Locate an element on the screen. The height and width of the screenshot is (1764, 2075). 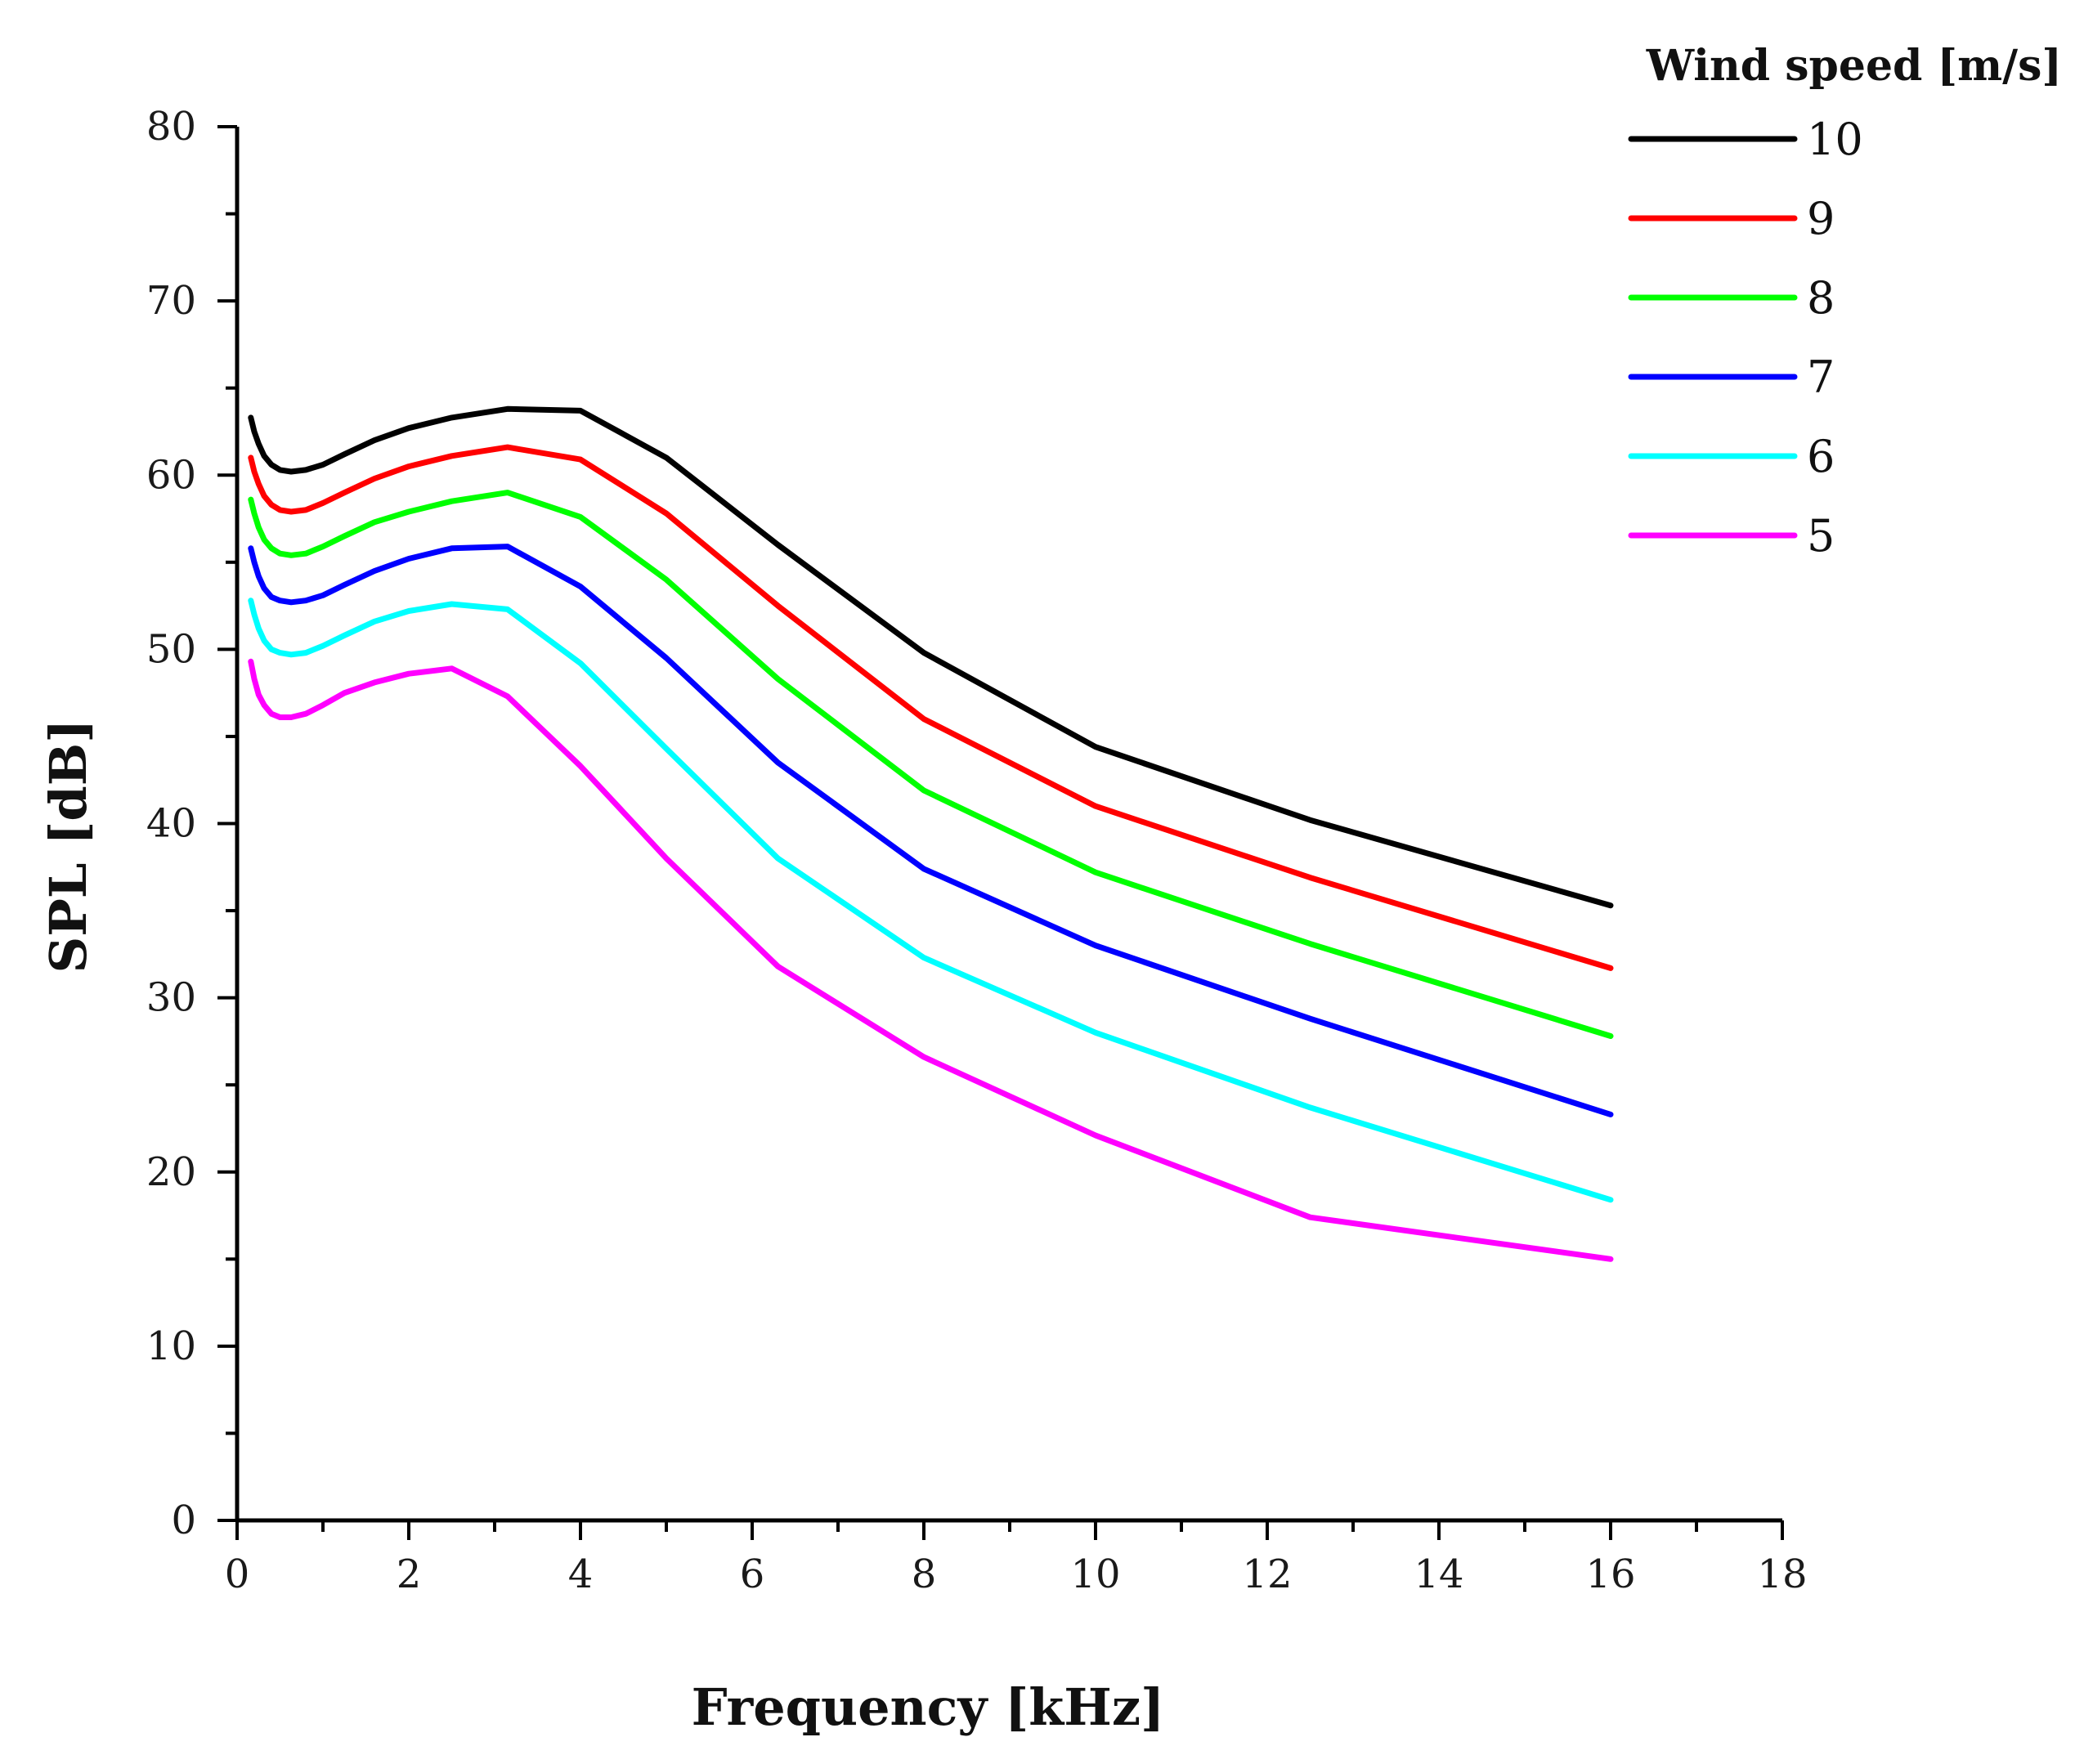
x-tick-label: 14 is located at coordinates (1438, 1574).